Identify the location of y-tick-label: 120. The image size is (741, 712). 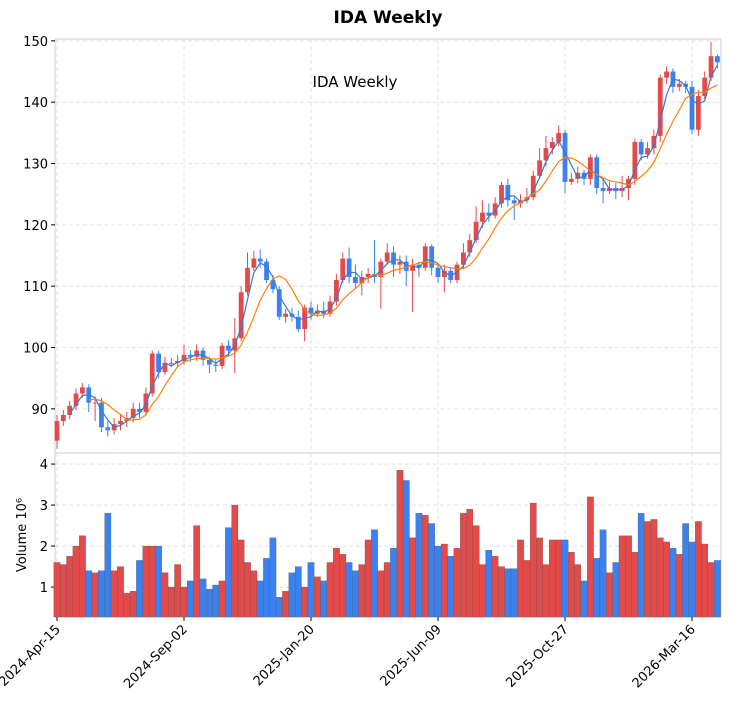
(35, 226).